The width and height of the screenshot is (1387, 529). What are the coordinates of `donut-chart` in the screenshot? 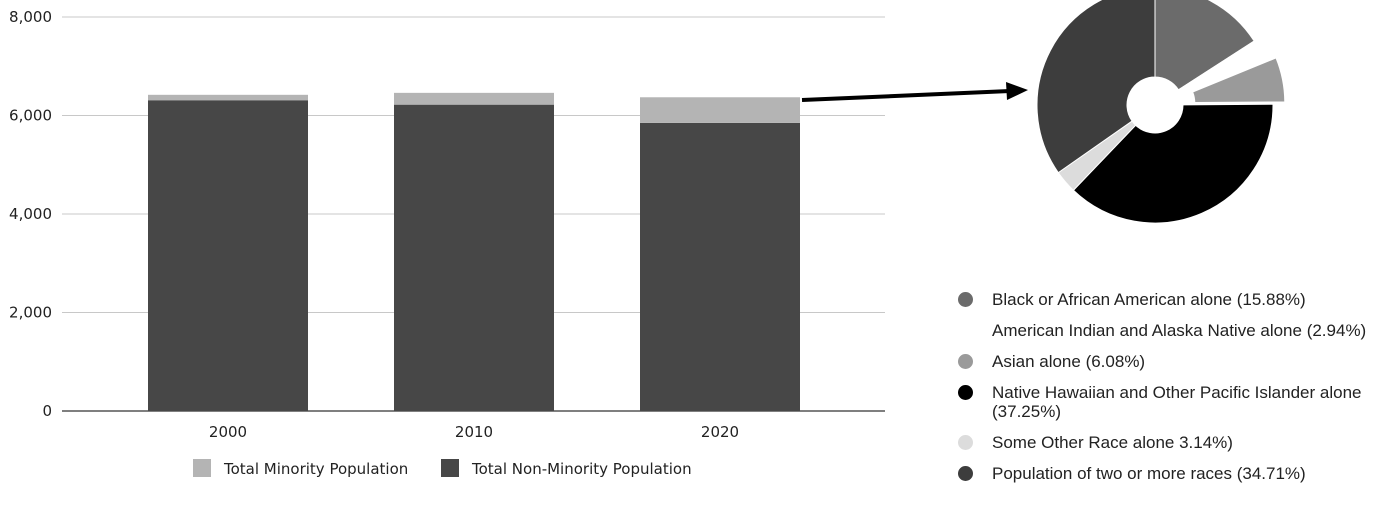 It's located at (1161, 112).